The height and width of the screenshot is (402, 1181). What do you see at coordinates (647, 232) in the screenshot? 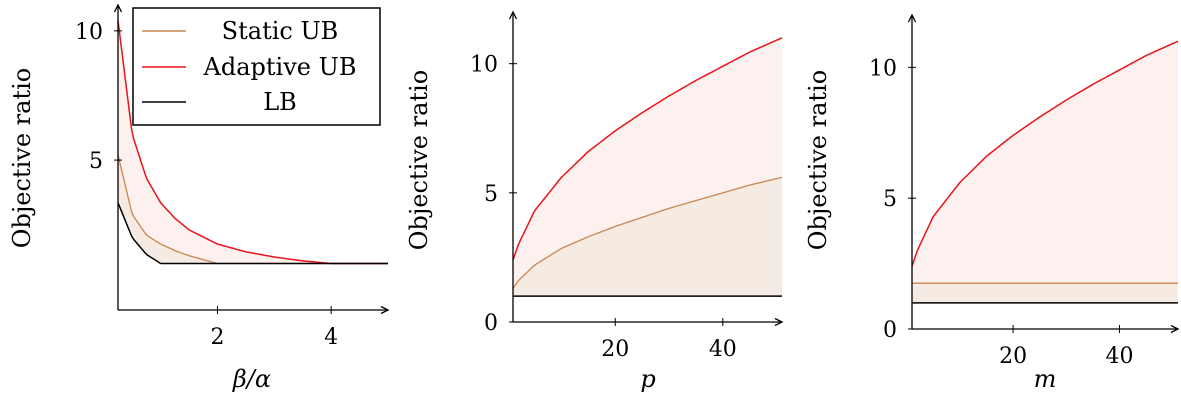
I see `series-line-static-ub` at bounding box center [647, 232].